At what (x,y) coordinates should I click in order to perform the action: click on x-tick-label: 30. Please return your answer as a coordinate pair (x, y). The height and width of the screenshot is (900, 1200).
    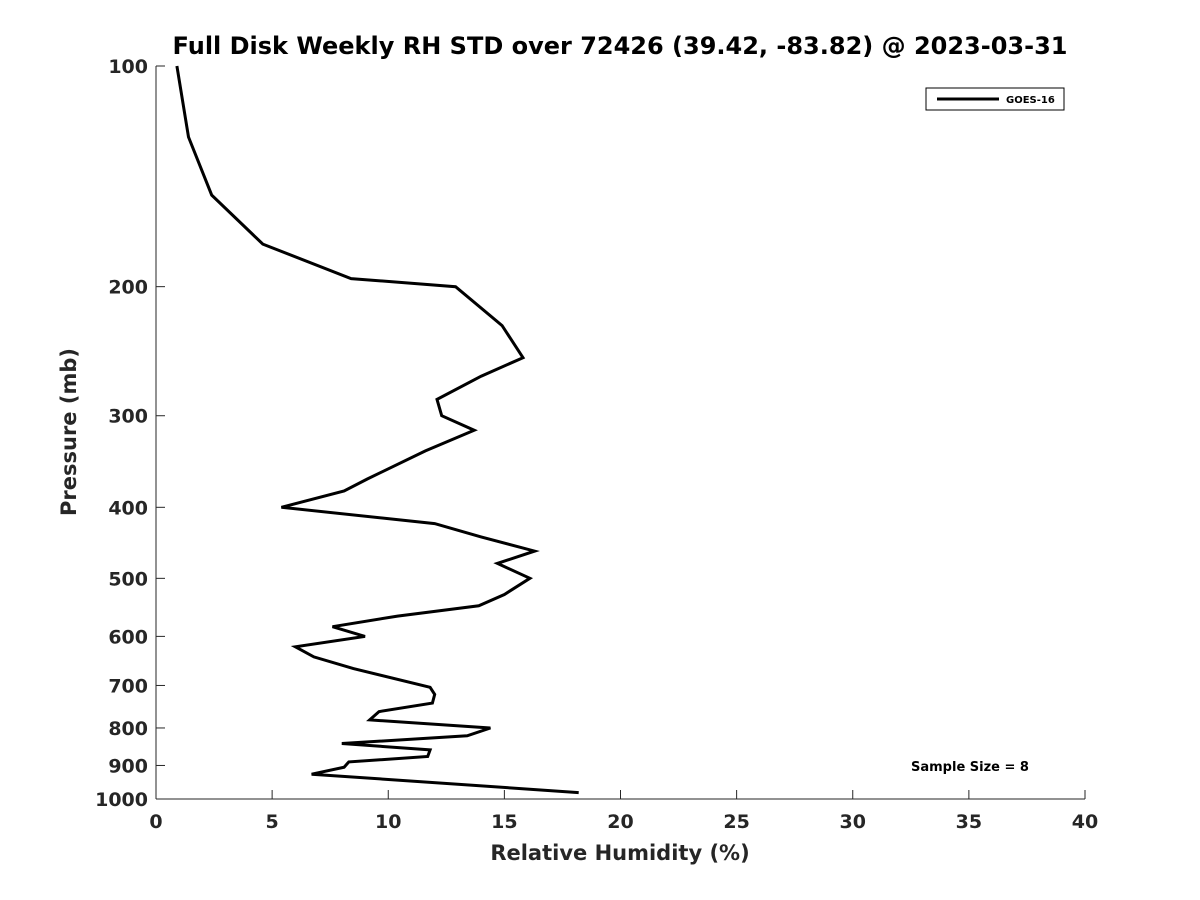
    Looking at the image, I should click on (853, 822).